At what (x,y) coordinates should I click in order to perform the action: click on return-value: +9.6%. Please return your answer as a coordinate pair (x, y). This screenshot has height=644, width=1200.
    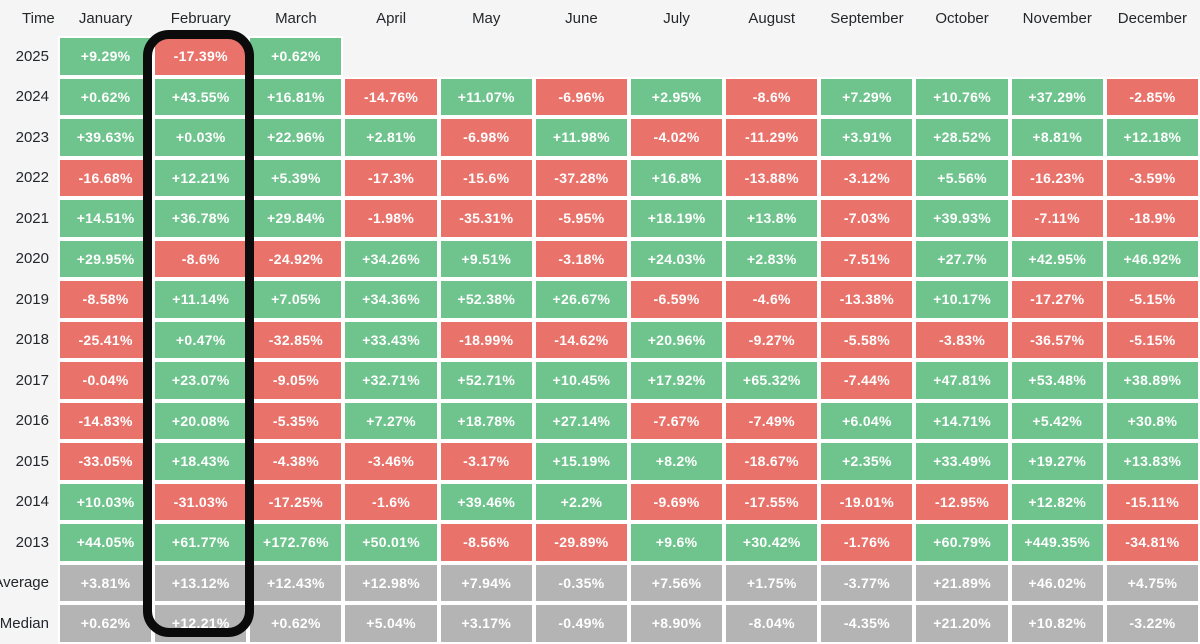
    Looking at the image, I should click on (676, 542).